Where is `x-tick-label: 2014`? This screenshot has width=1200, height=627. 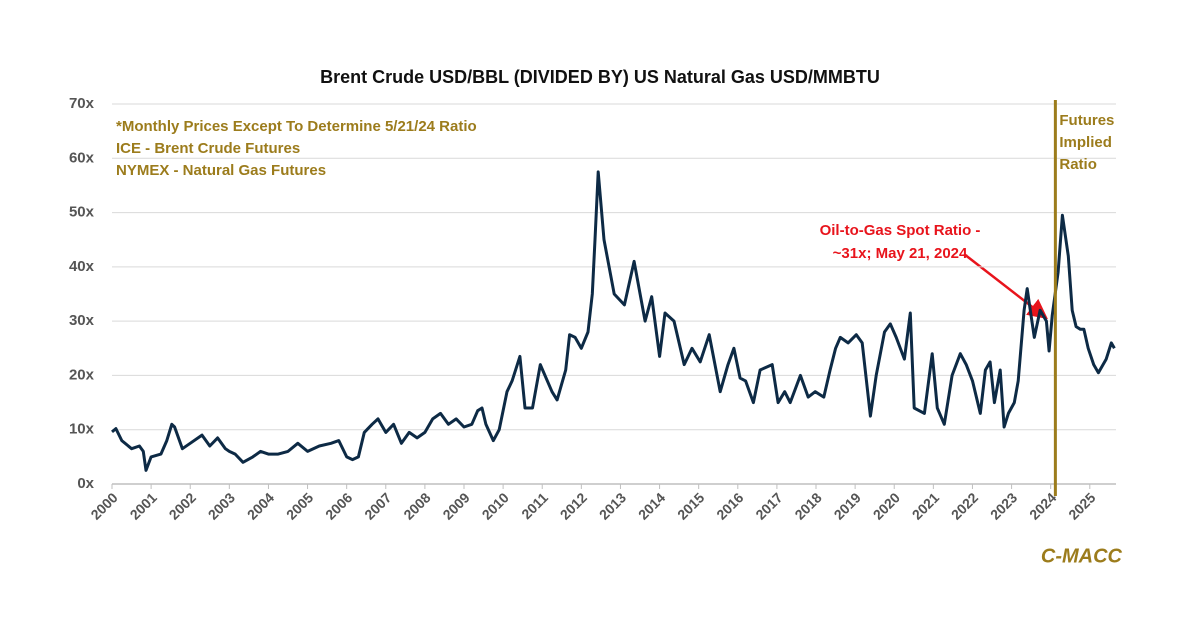
x-tick-label: 2014 is located at coordinates (651, 505).